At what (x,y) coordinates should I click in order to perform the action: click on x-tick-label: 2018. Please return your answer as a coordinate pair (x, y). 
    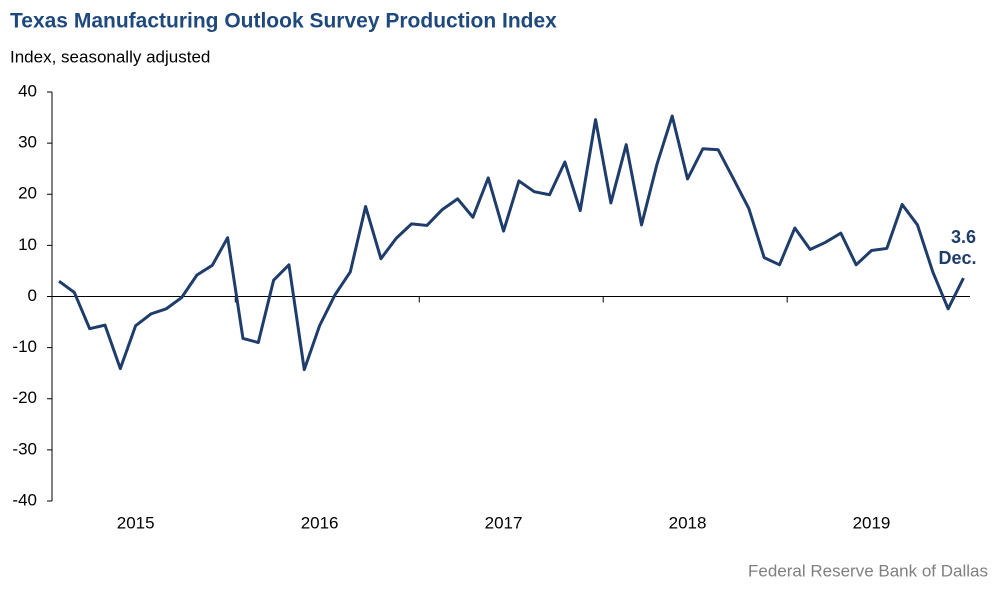
    Looking at the image, I should click on (688, 522).